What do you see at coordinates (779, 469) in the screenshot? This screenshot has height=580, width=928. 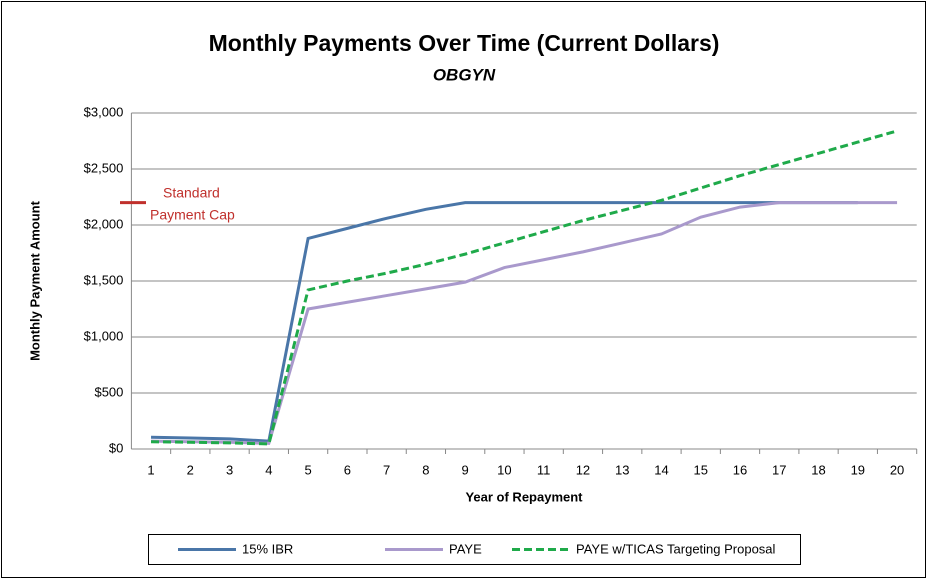 I see `x-tick-label: 17` at bounding box center [779, 469].